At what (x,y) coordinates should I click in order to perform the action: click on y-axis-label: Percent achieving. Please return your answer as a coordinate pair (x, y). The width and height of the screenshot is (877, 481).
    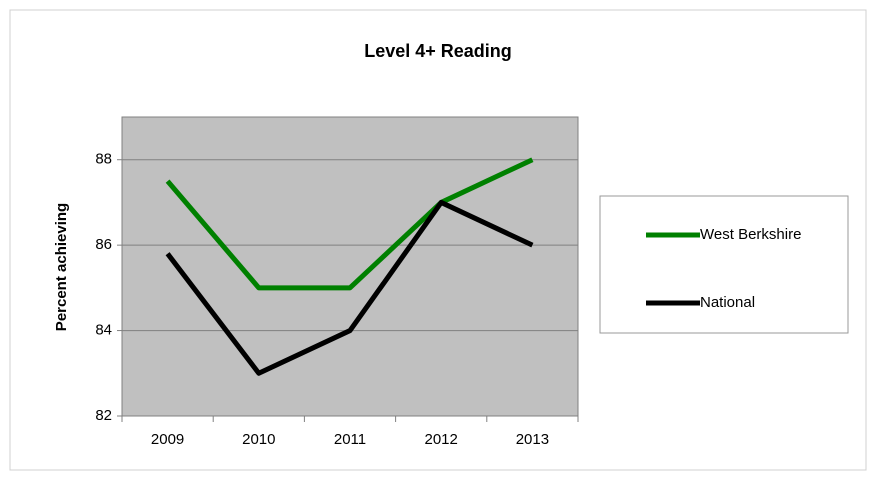
    Looking at the image, I should click on (61, 267).